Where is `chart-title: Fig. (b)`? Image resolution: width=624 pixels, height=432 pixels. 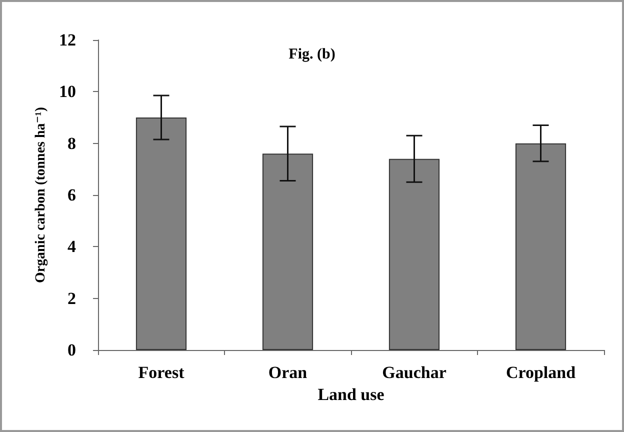 chart-title: Fig. (b) is located at coordinates (312, 54).